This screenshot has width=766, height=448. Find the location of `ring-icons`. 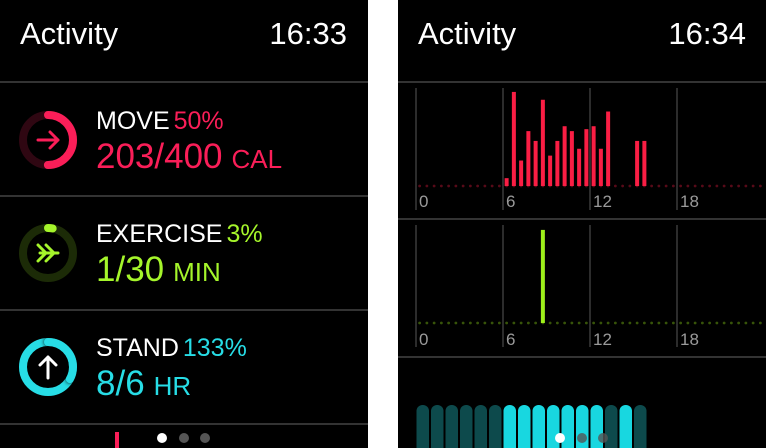

ring-icons is located at coordinates (48, 255).